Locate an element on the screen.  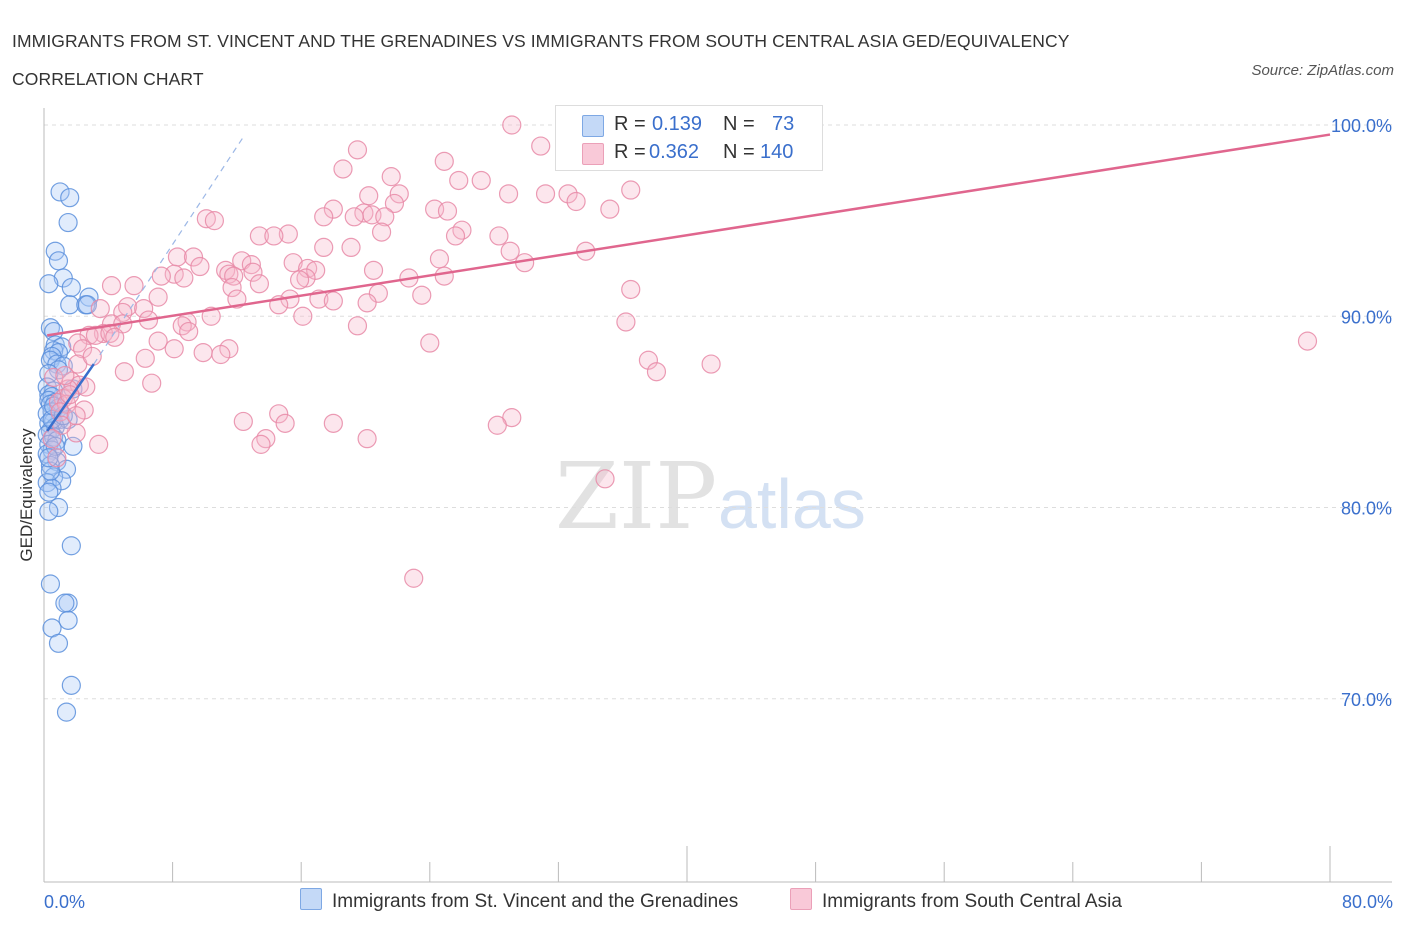
legend-r-value: 0.362 is located at coordinates (674, 152).